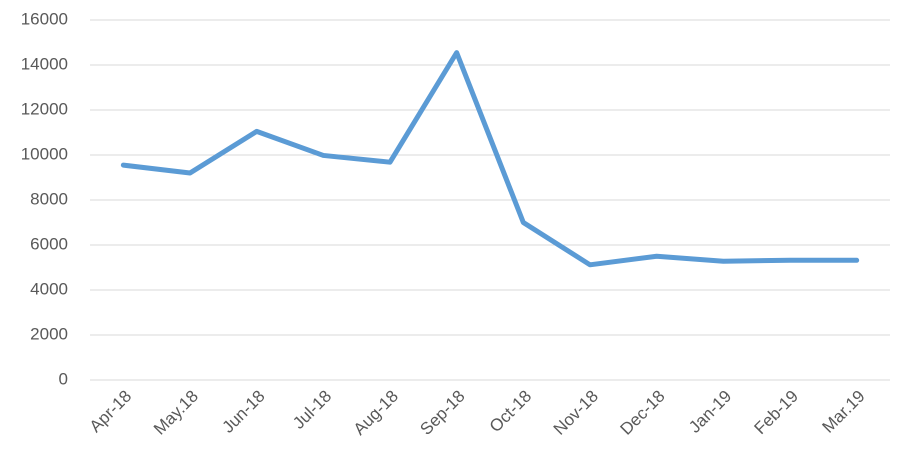 This screenshot has width=900, height=468. Describe the element at coordinates (49, 243) in the screenshot. I see `y-tick-label: 6000` at that location.